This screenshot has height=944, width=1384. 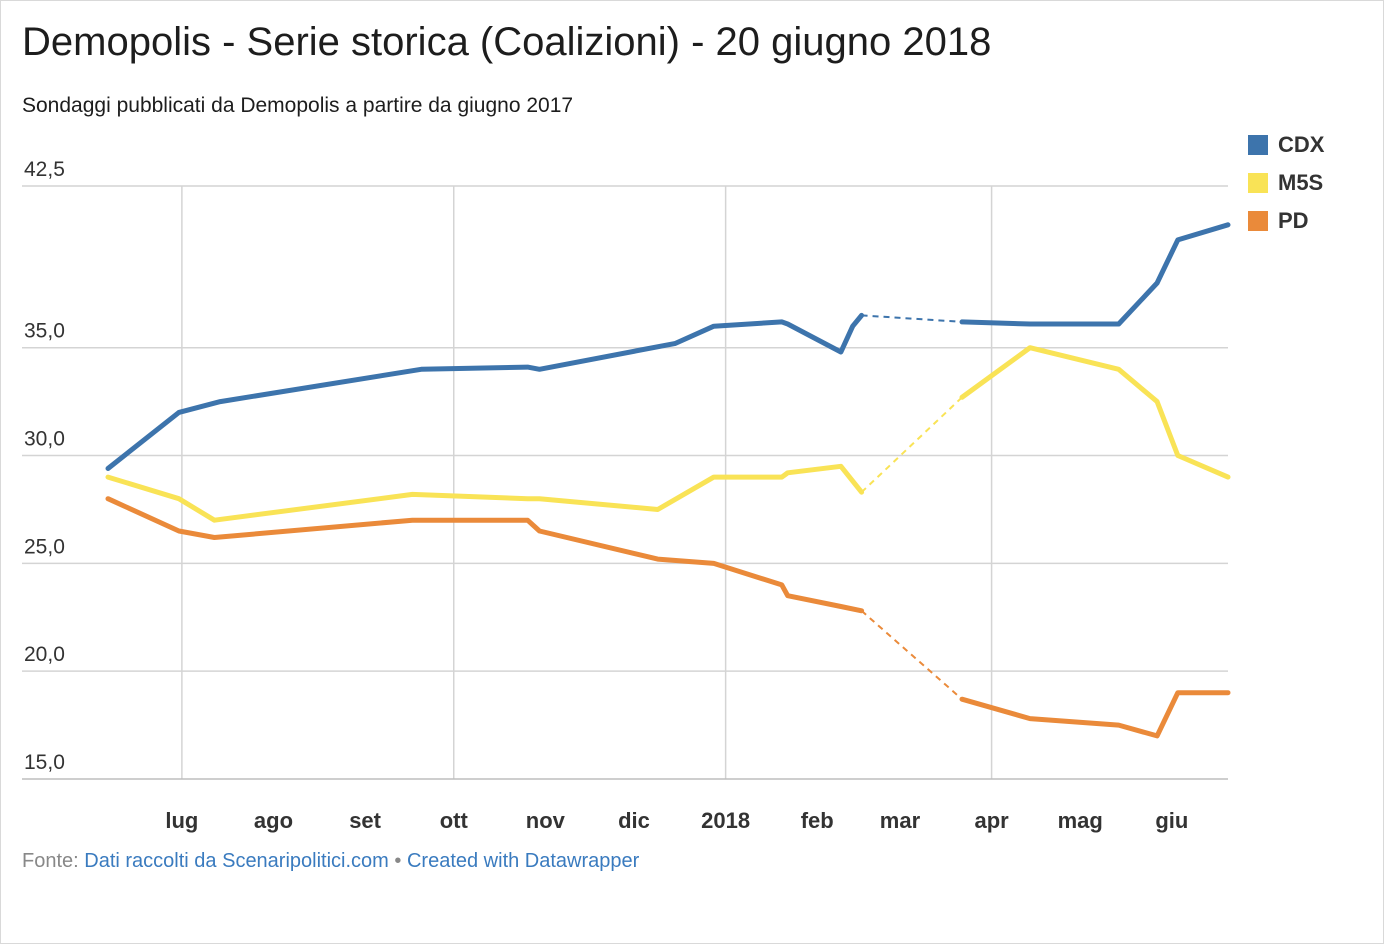 What do you see at coordinates (44, 762) in the screenshot?
I see `y-tick-label: 15,0` at bounding box center [44, 762].